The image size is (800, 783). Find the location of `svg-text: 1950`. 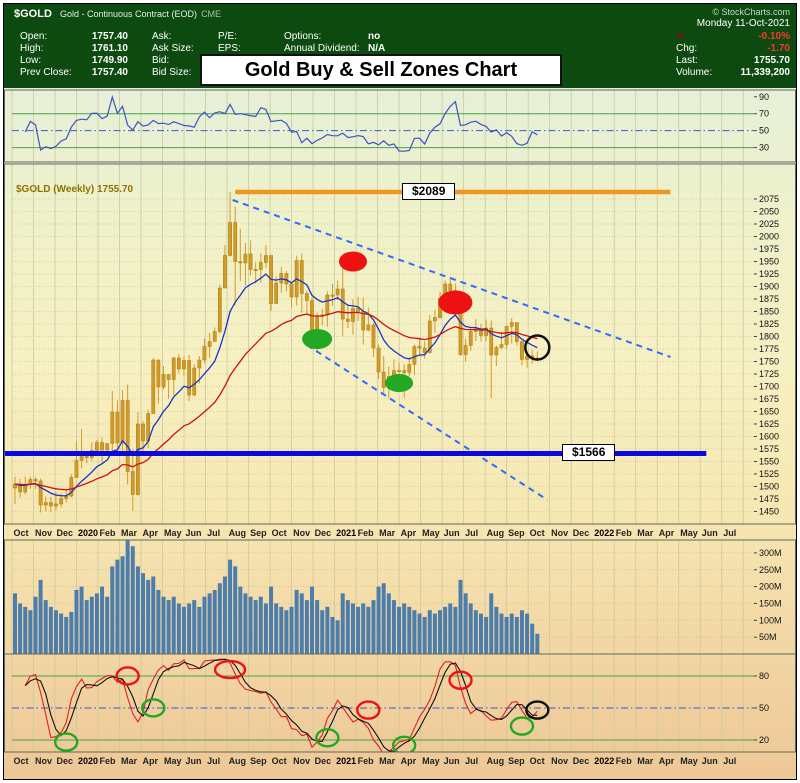

svg-text: 1950 is located at coordinates (769, 262).